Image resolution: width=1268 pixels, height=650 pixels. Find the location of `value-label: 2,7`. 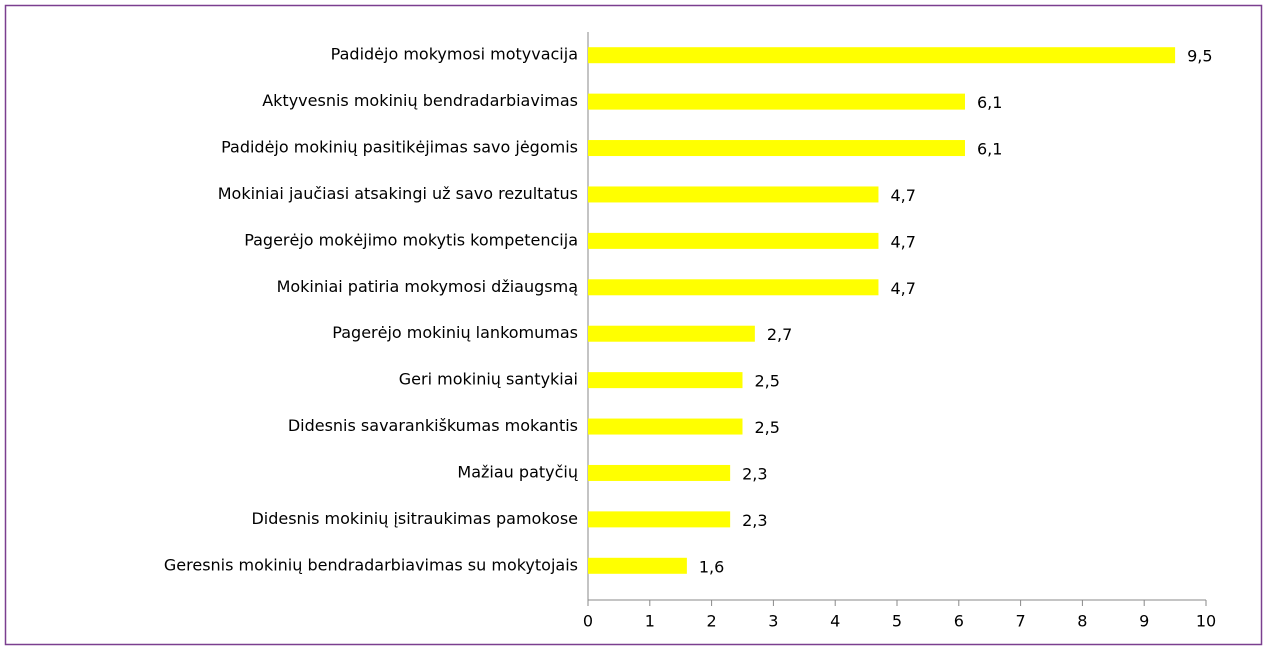

value-label: 2,7 is located at coordinates (779, 334).